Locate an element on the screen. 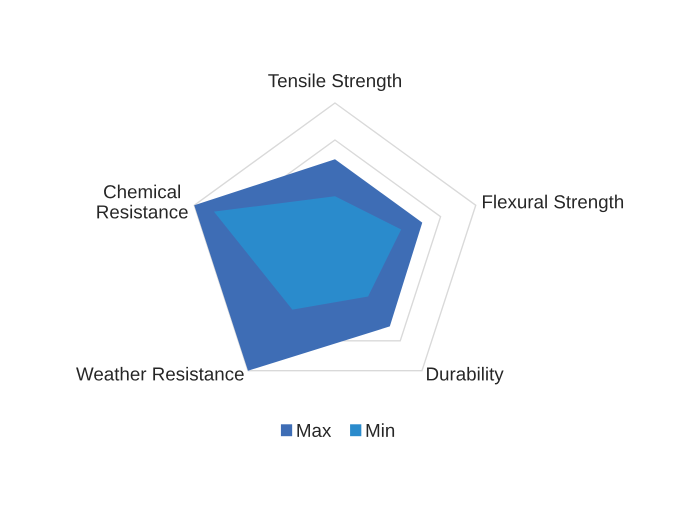 This screenshot has height=517, width=690. spoke-label: Weather Resistance is located at coordinates (160, 373).